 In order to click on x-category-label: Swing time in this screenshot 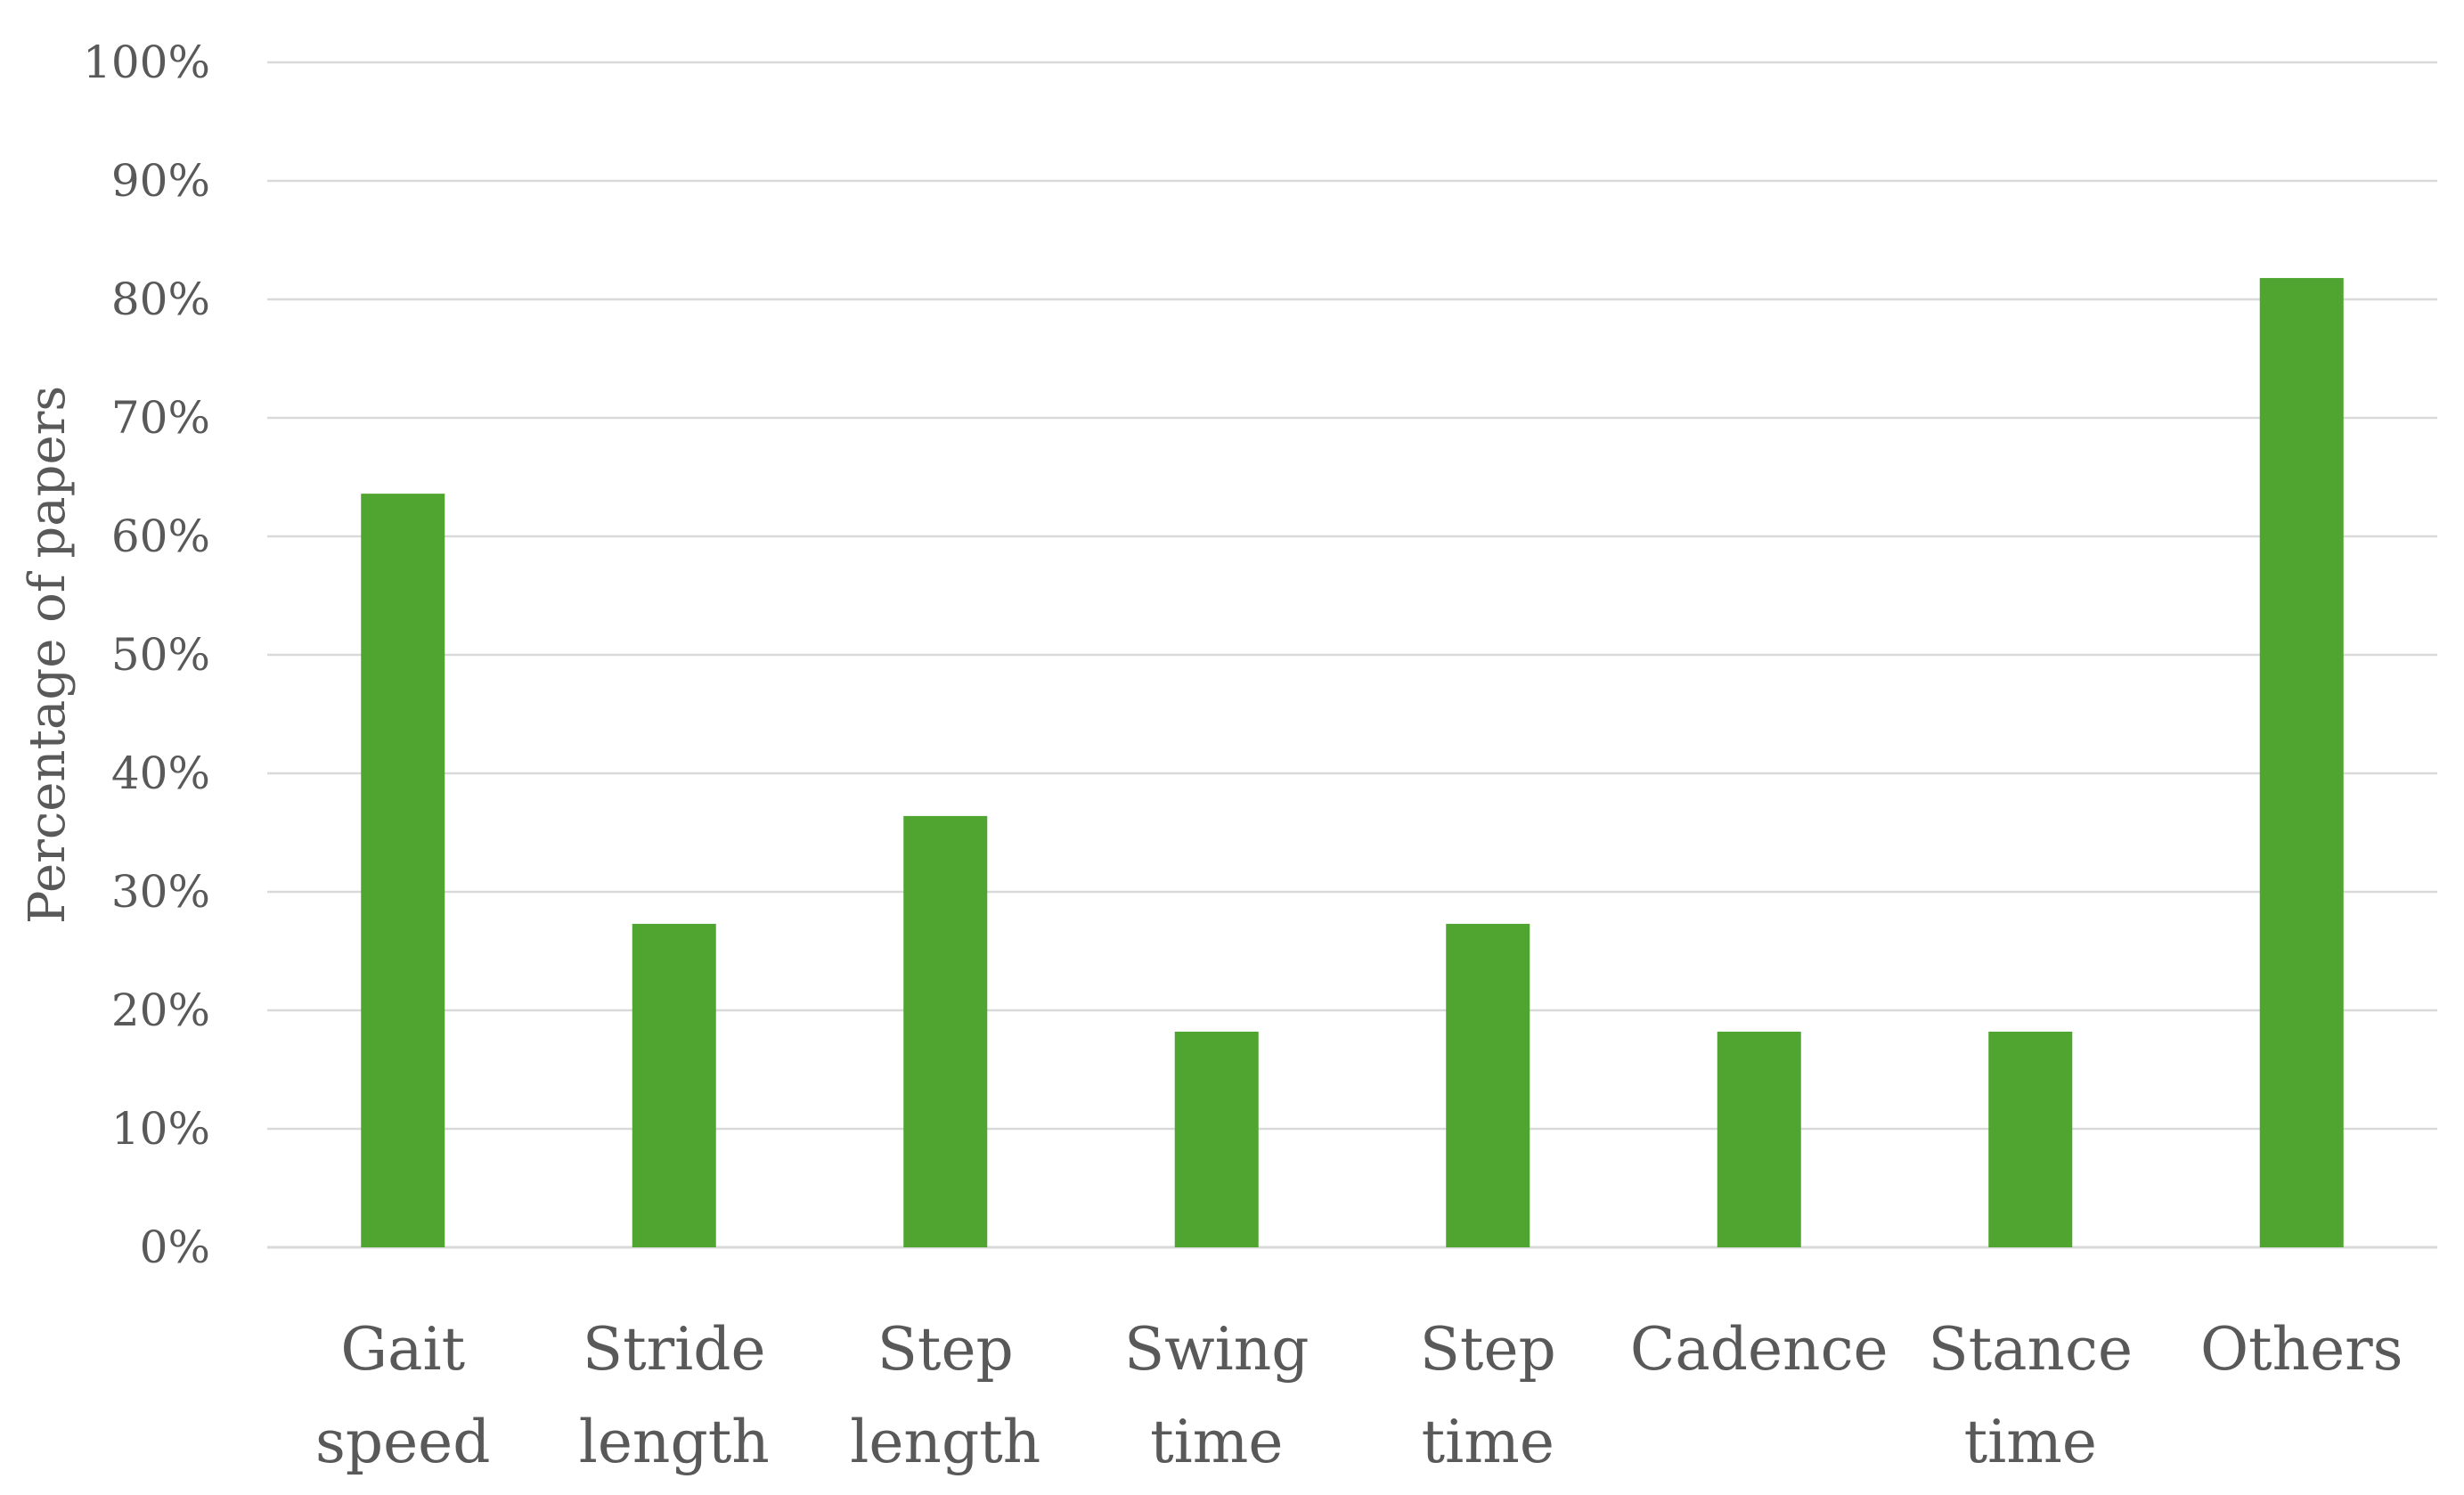, I will do `click(1217, 1396)`.